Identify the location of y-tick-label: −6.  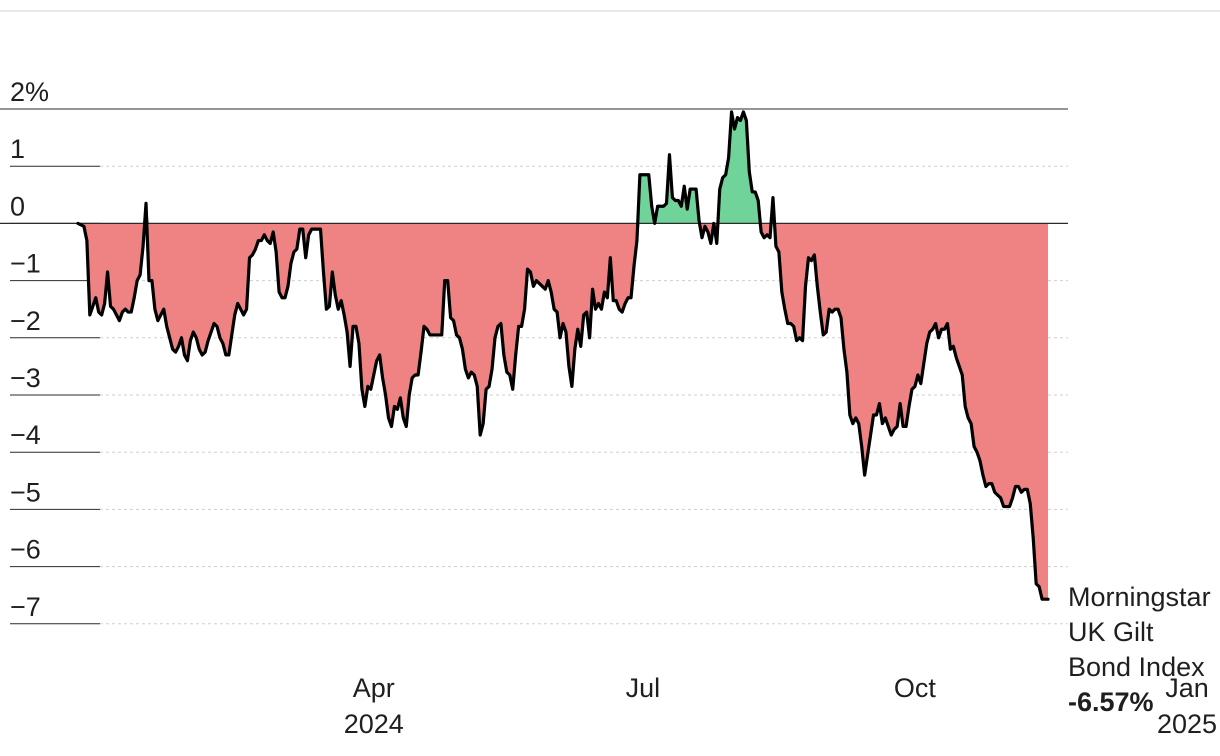
(25, 550).